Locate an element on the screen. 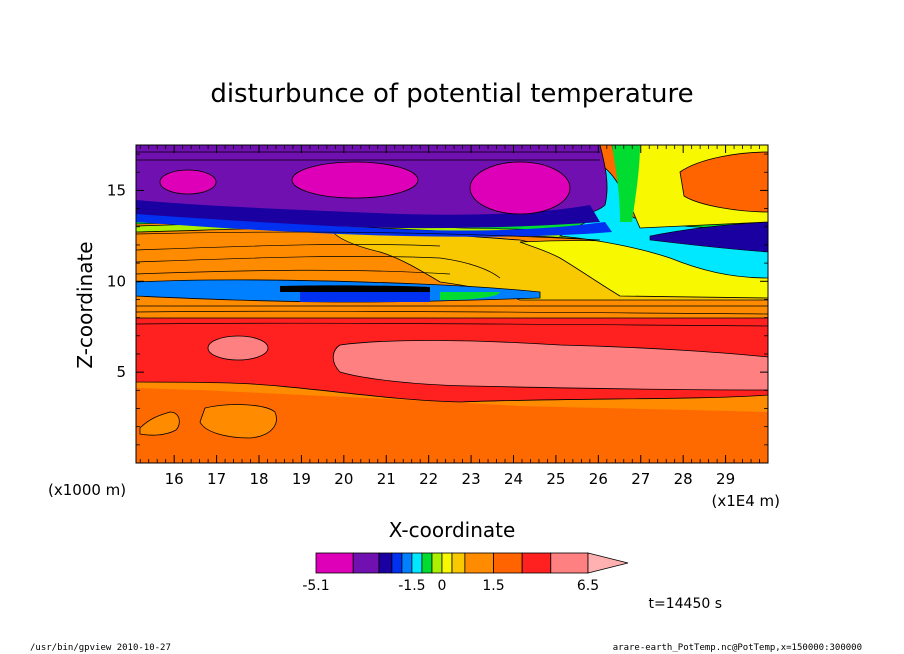  x-tick-label: 17 is located at coordinates (216, 479).